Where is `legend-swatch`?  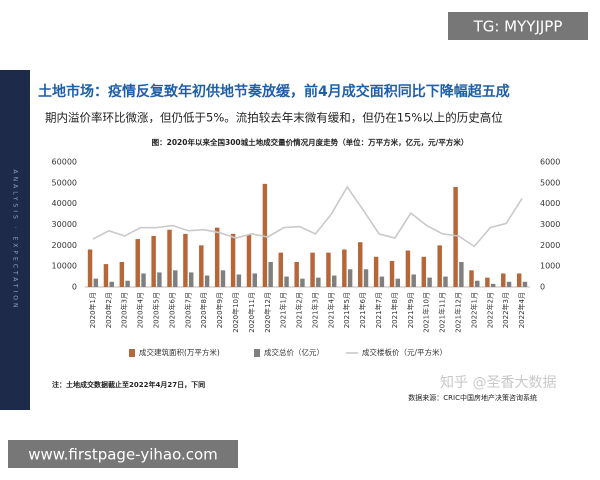 legend-swatch is located at coordinates (257, 353).